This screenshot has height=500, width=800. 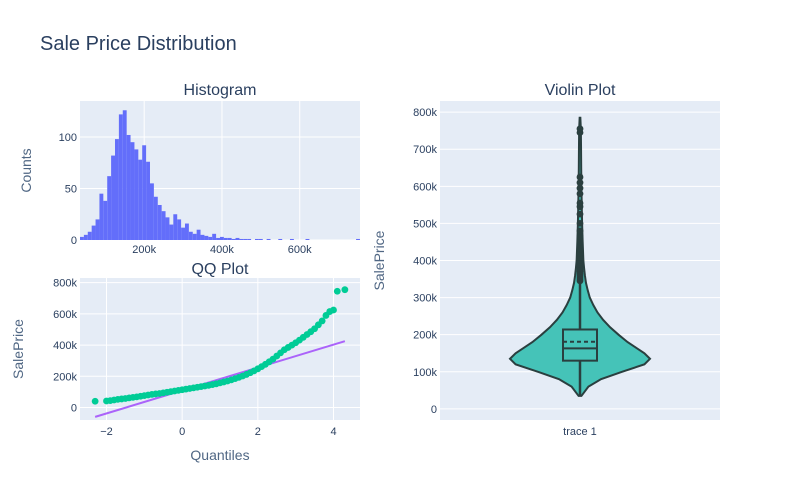 What do you see at coordinates (425, 336) in the screenshot?
I see `violin-y-tick-label: 200k` at bounding box center [425, 336].